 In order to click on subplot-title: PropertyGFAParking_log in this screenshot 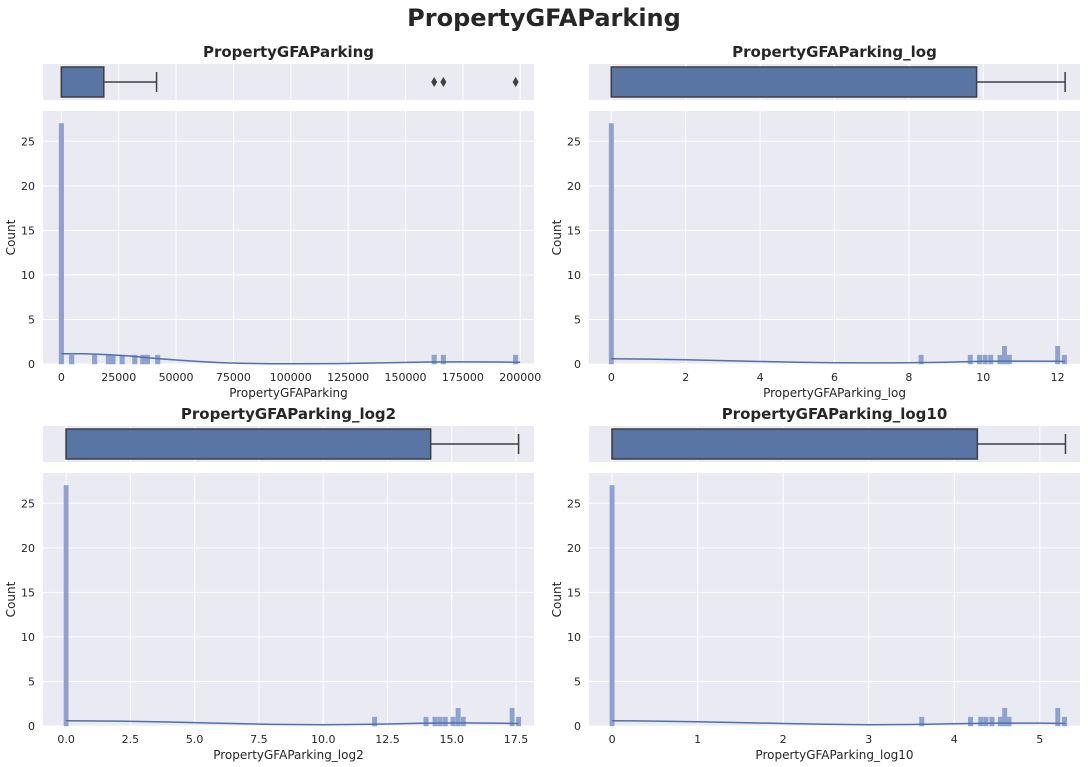, I will do `click(834, 52)`.